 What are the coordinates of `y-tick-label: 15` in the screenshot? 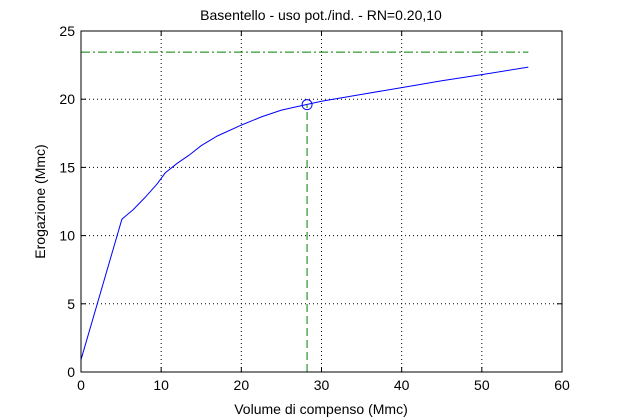 It's located at (67, 167).